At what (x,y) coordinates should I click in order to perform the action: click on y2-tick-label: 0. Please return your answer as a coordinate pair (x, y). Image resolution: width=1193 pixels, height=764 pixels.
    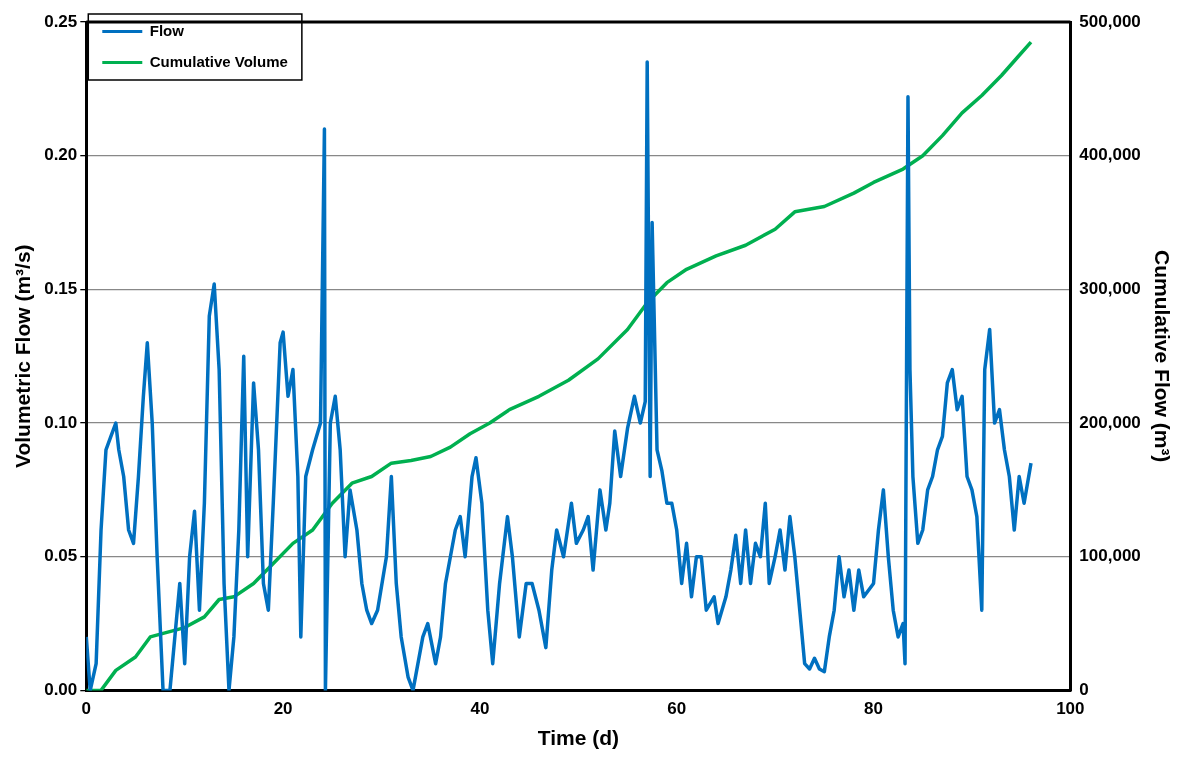
    Looking at the image, I should click on (1084, 690).